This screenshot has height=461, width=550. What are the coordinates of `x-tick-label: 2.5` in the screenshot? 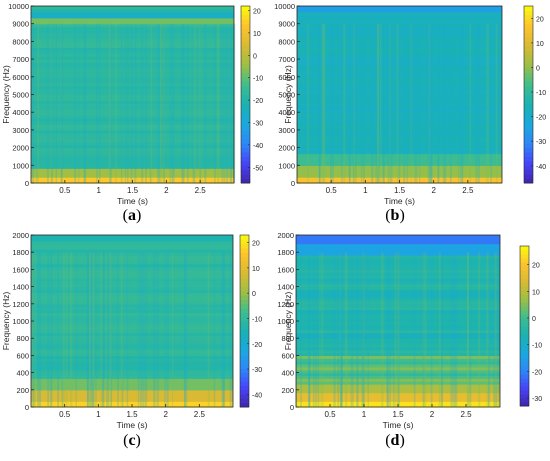 It's located at (200, 414).